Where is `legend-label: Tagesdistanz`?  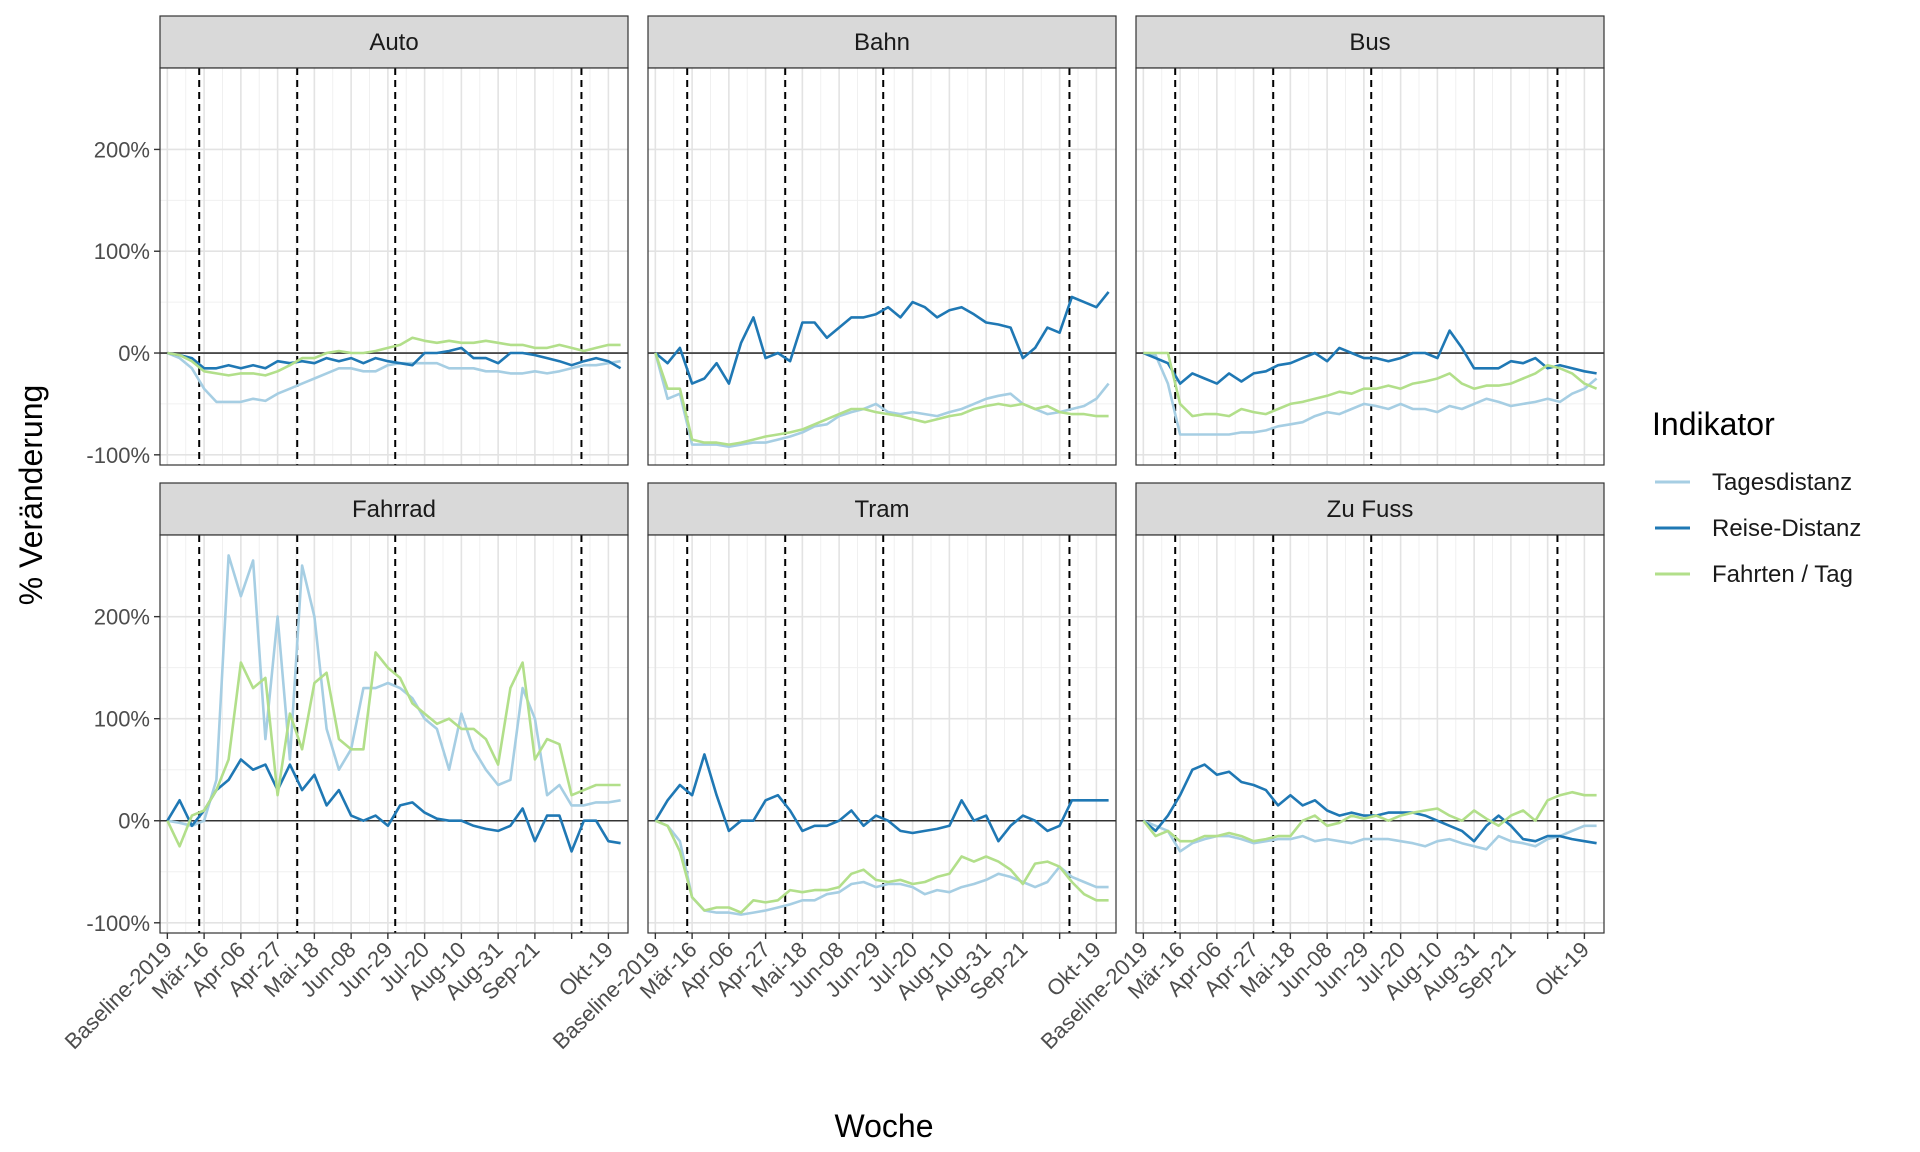 legend-label: Tagesdistanz is located at coordinates (1782, 482).